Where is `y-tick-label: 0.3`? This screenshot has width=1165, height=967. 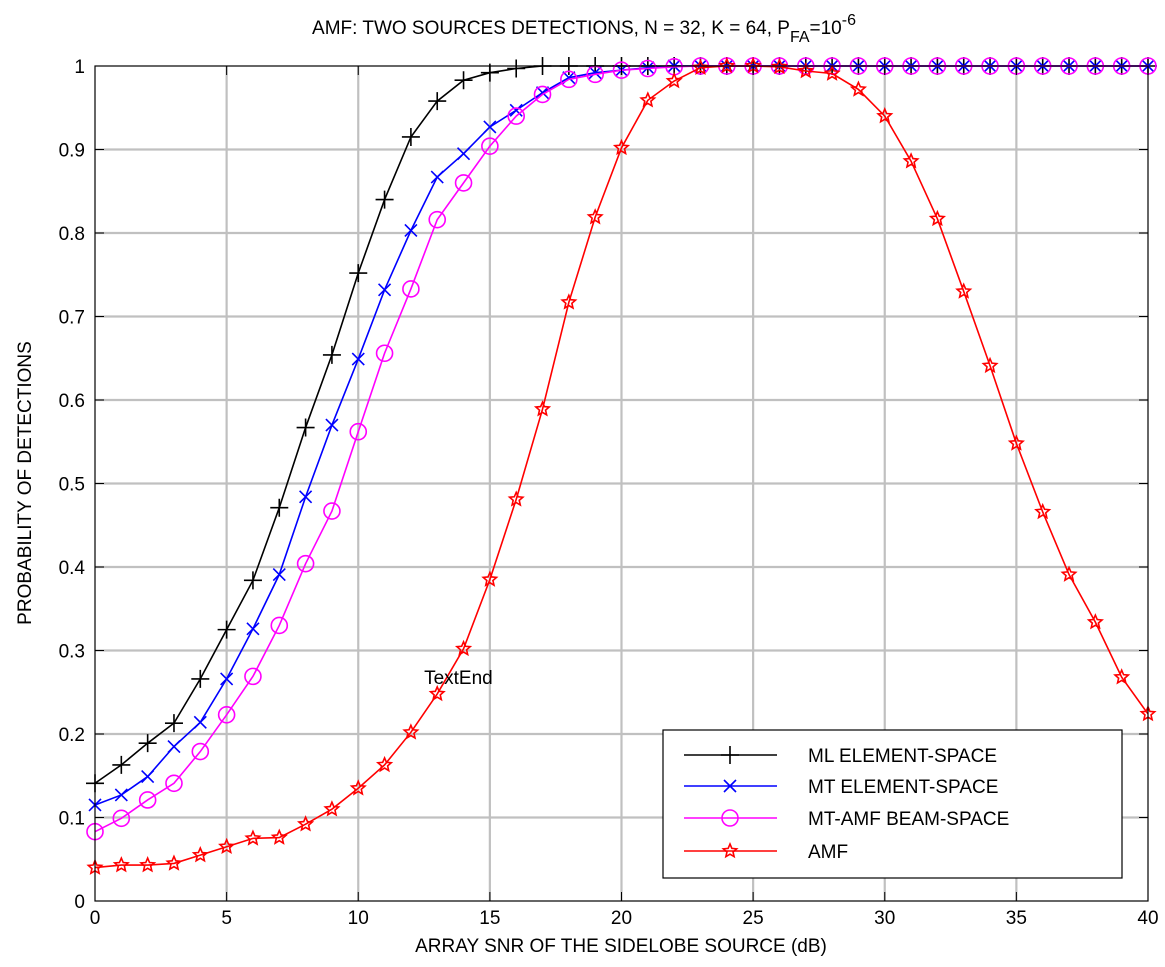
y-tick-label: 0.3 is located at coordinates (72, 652).